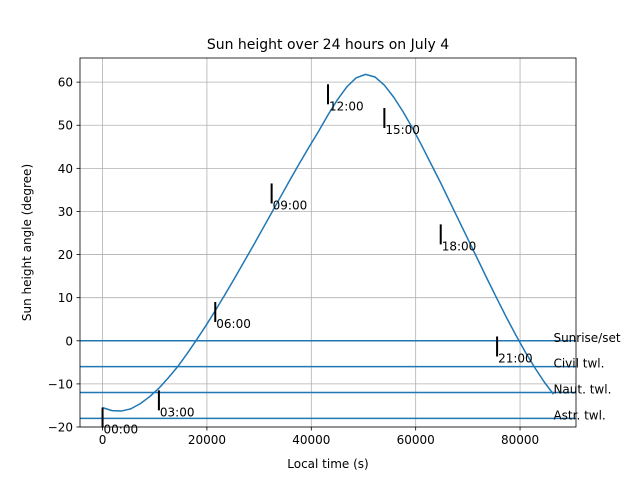  Describe the element at coordinates (65, 126) in the screenshot. I see `y-tick-label: 50` at that location.